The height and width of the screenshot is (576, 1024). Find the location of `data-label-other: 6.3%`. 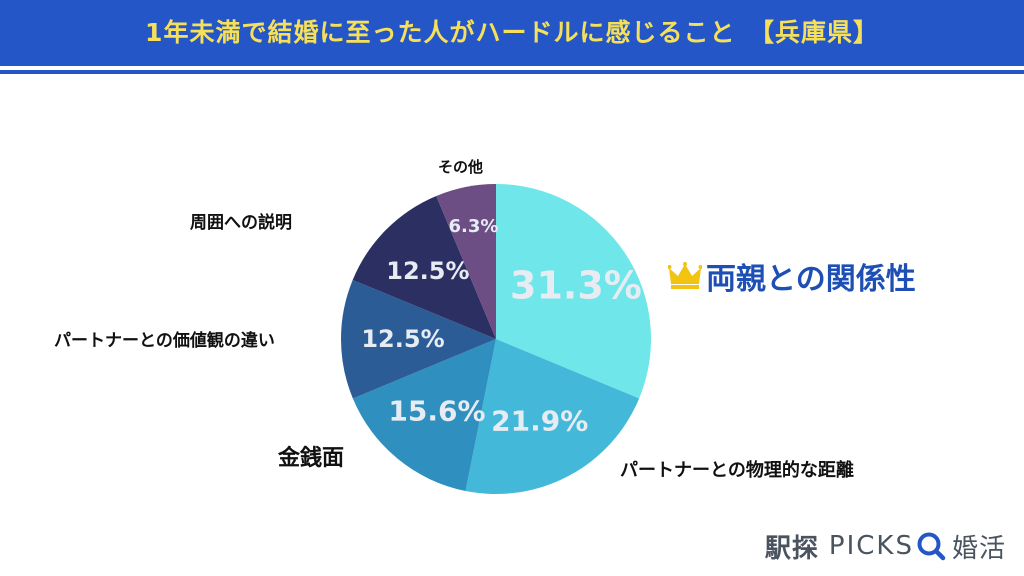

data-label-other: 6.3% is located at coordinates (474, 226).